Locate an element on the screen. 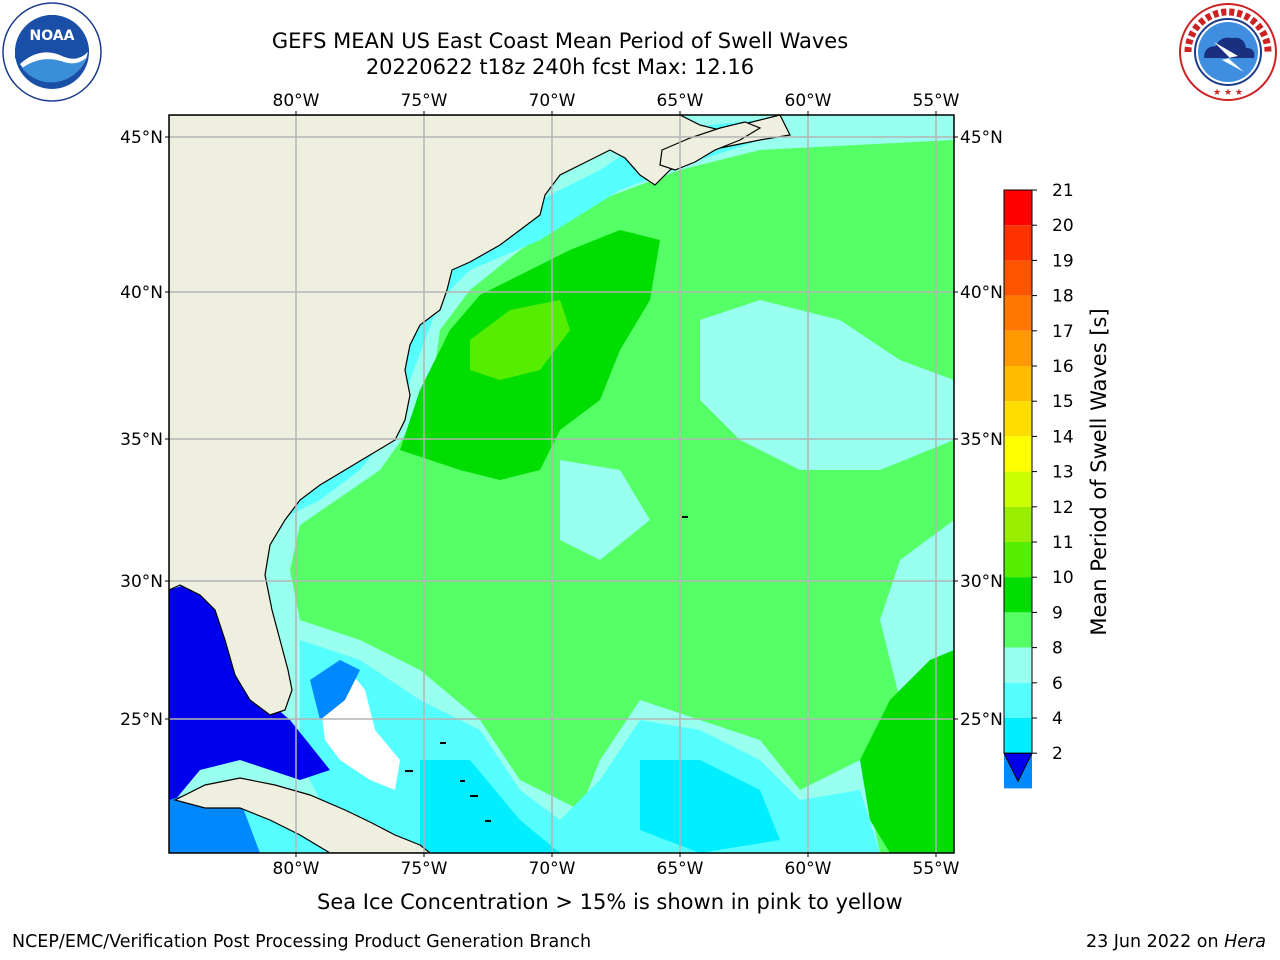  lon-label-top: 80°W is located at coordinates (296, 101).